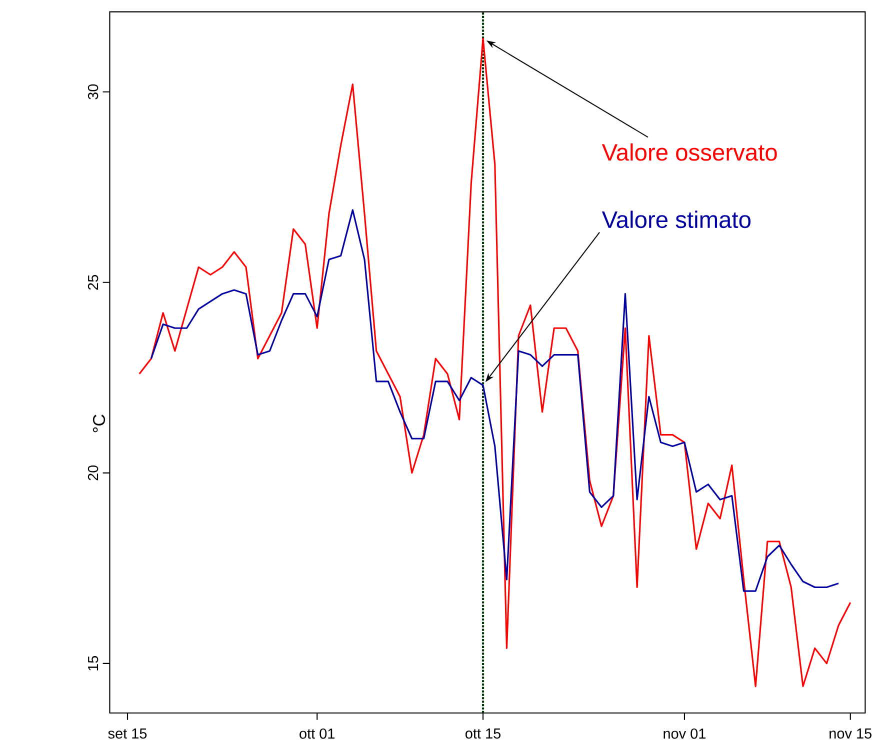  Describe the element at coordinates (93, 472) in the screenshot. I see `y-tick-label: 20` at that location.